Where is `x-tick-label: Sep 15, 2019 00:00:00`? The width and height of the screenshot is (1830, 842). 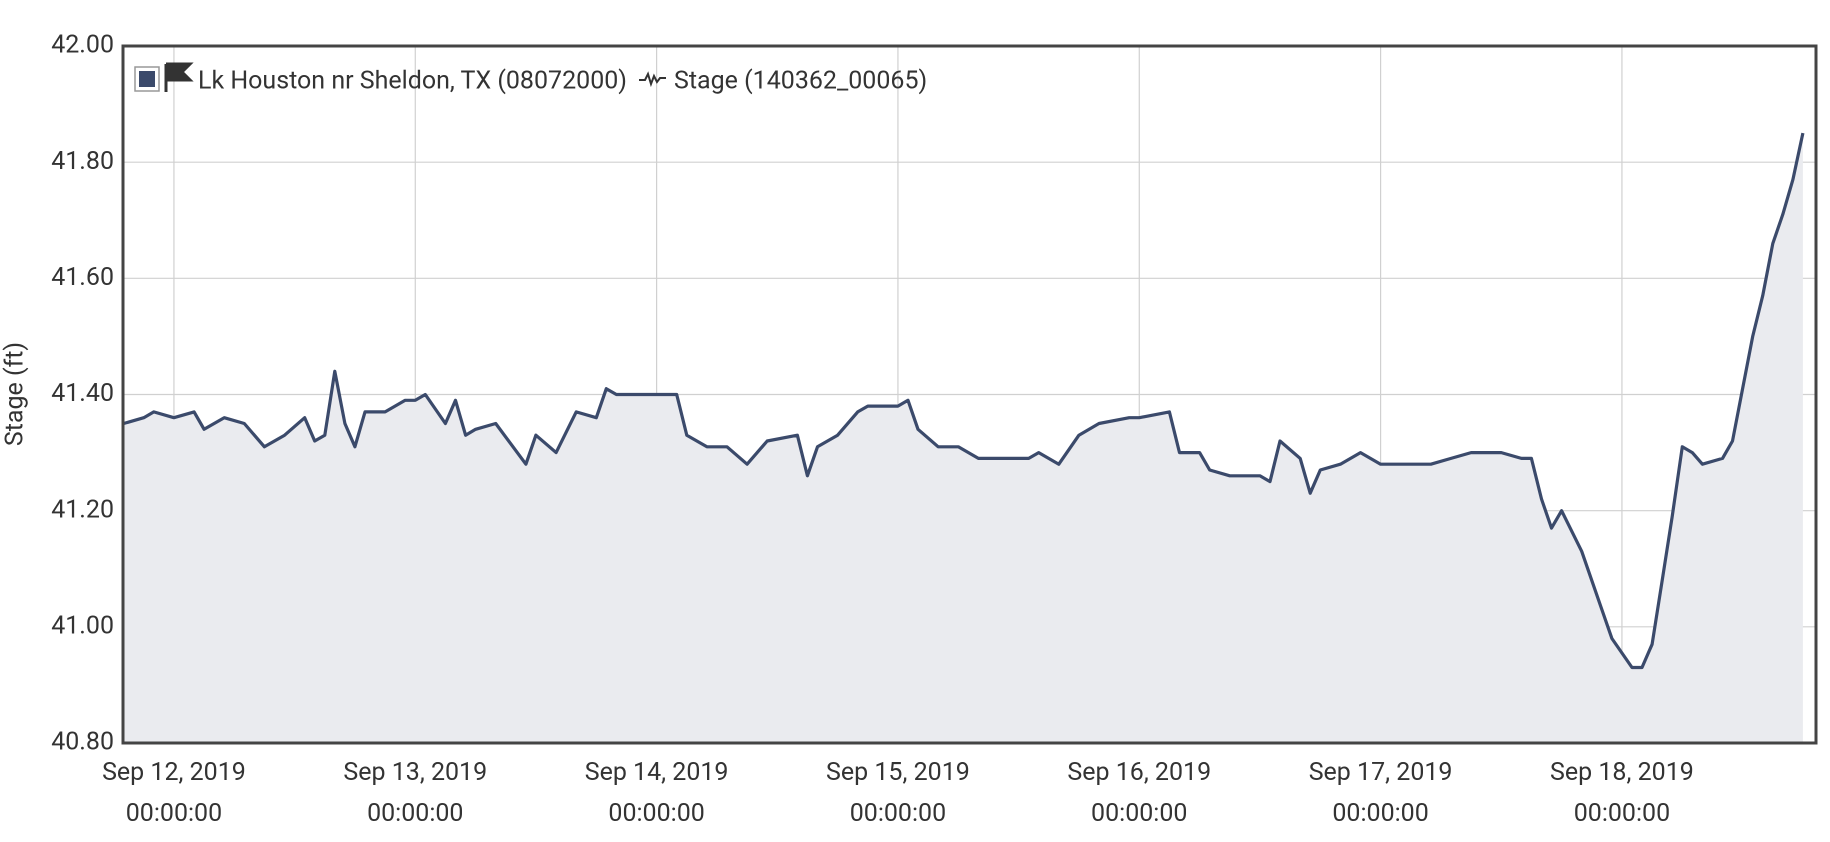
x-tick-label: Sep 15, 2019 00:00:00 is located at coordinates (898, 793).